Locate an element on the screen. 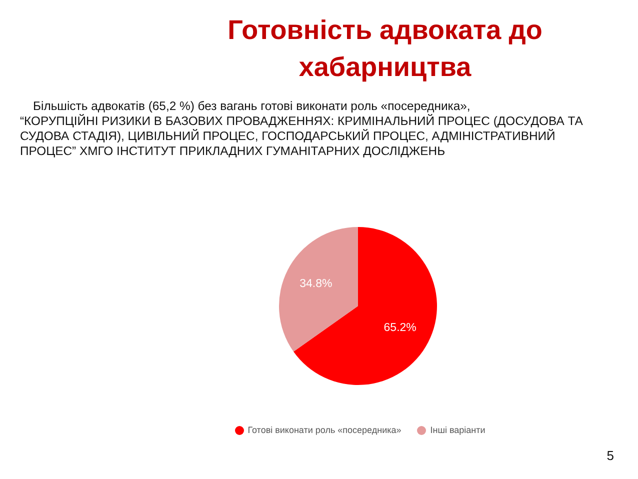 The image size is (638, 479). data-label: 65.2% is located at coordinates (400, 328).